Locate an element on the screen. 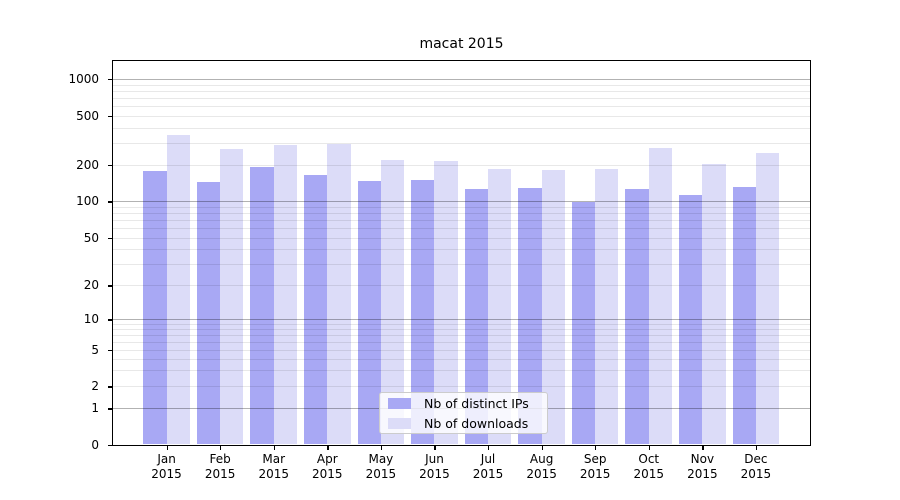  bar-nb-of-distinct-ips-sep is located at coordinates (583, 323).